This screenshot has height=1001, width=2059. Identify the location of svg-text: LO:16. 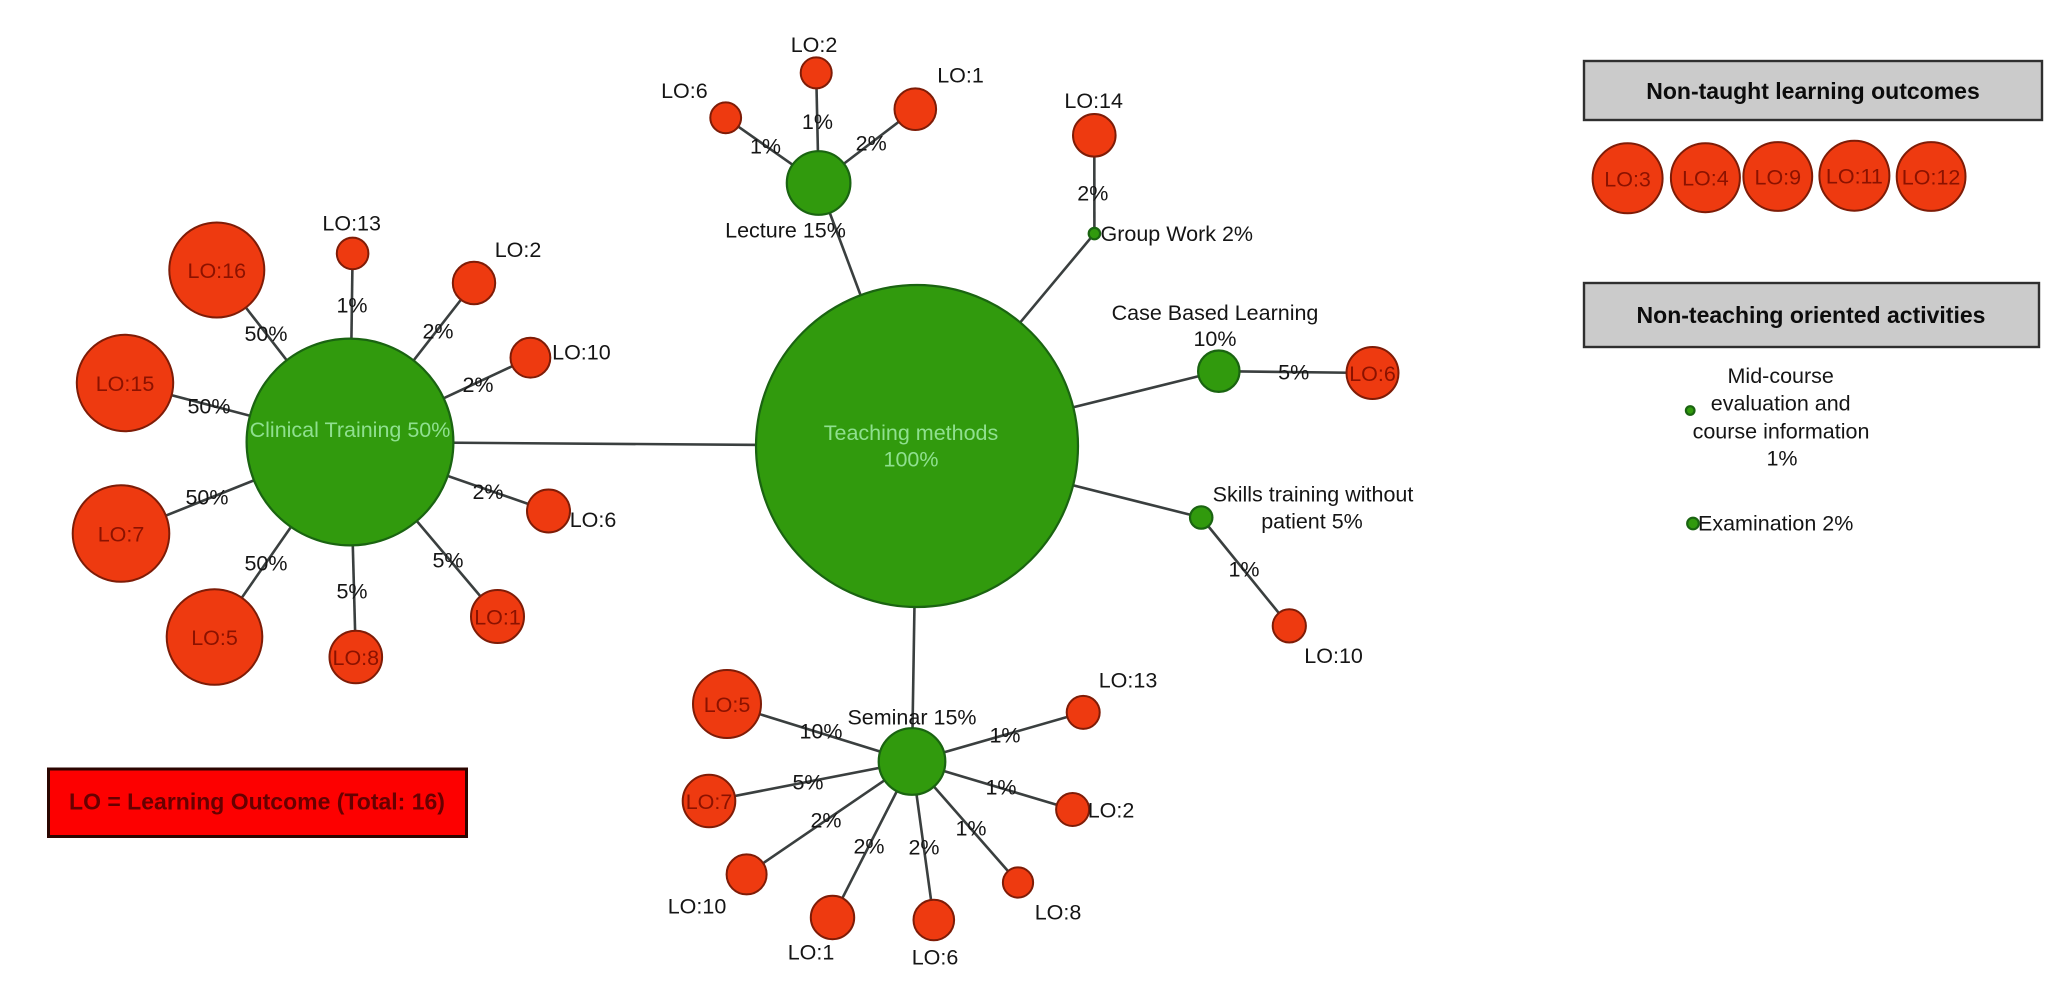
(217, 271).